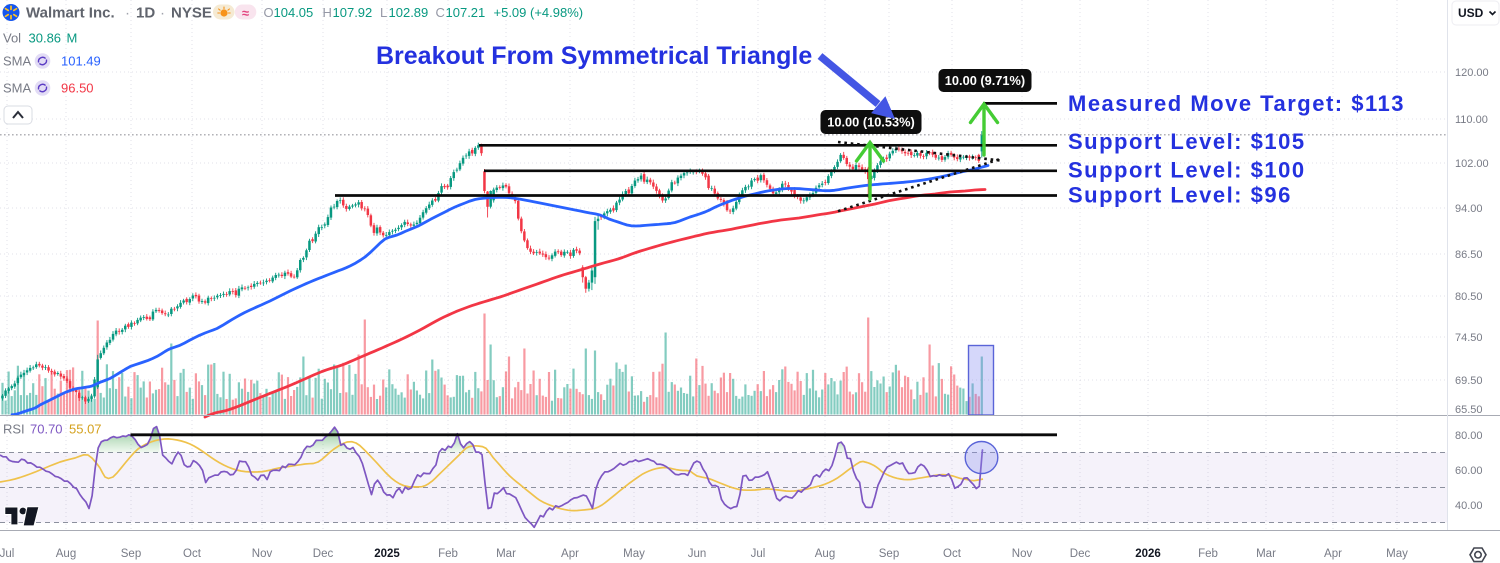  What do you see at coordinates (12, 38) in the screenshot?
I see `svg-text: Vol` at bounding box center [12, 38].